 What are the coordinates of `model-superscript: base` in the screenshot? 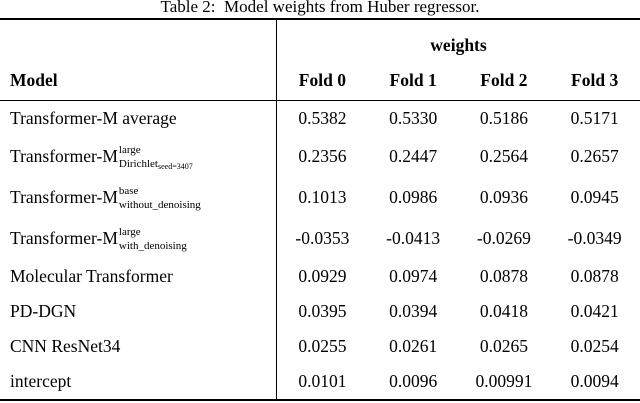 It's located at (128, 191).